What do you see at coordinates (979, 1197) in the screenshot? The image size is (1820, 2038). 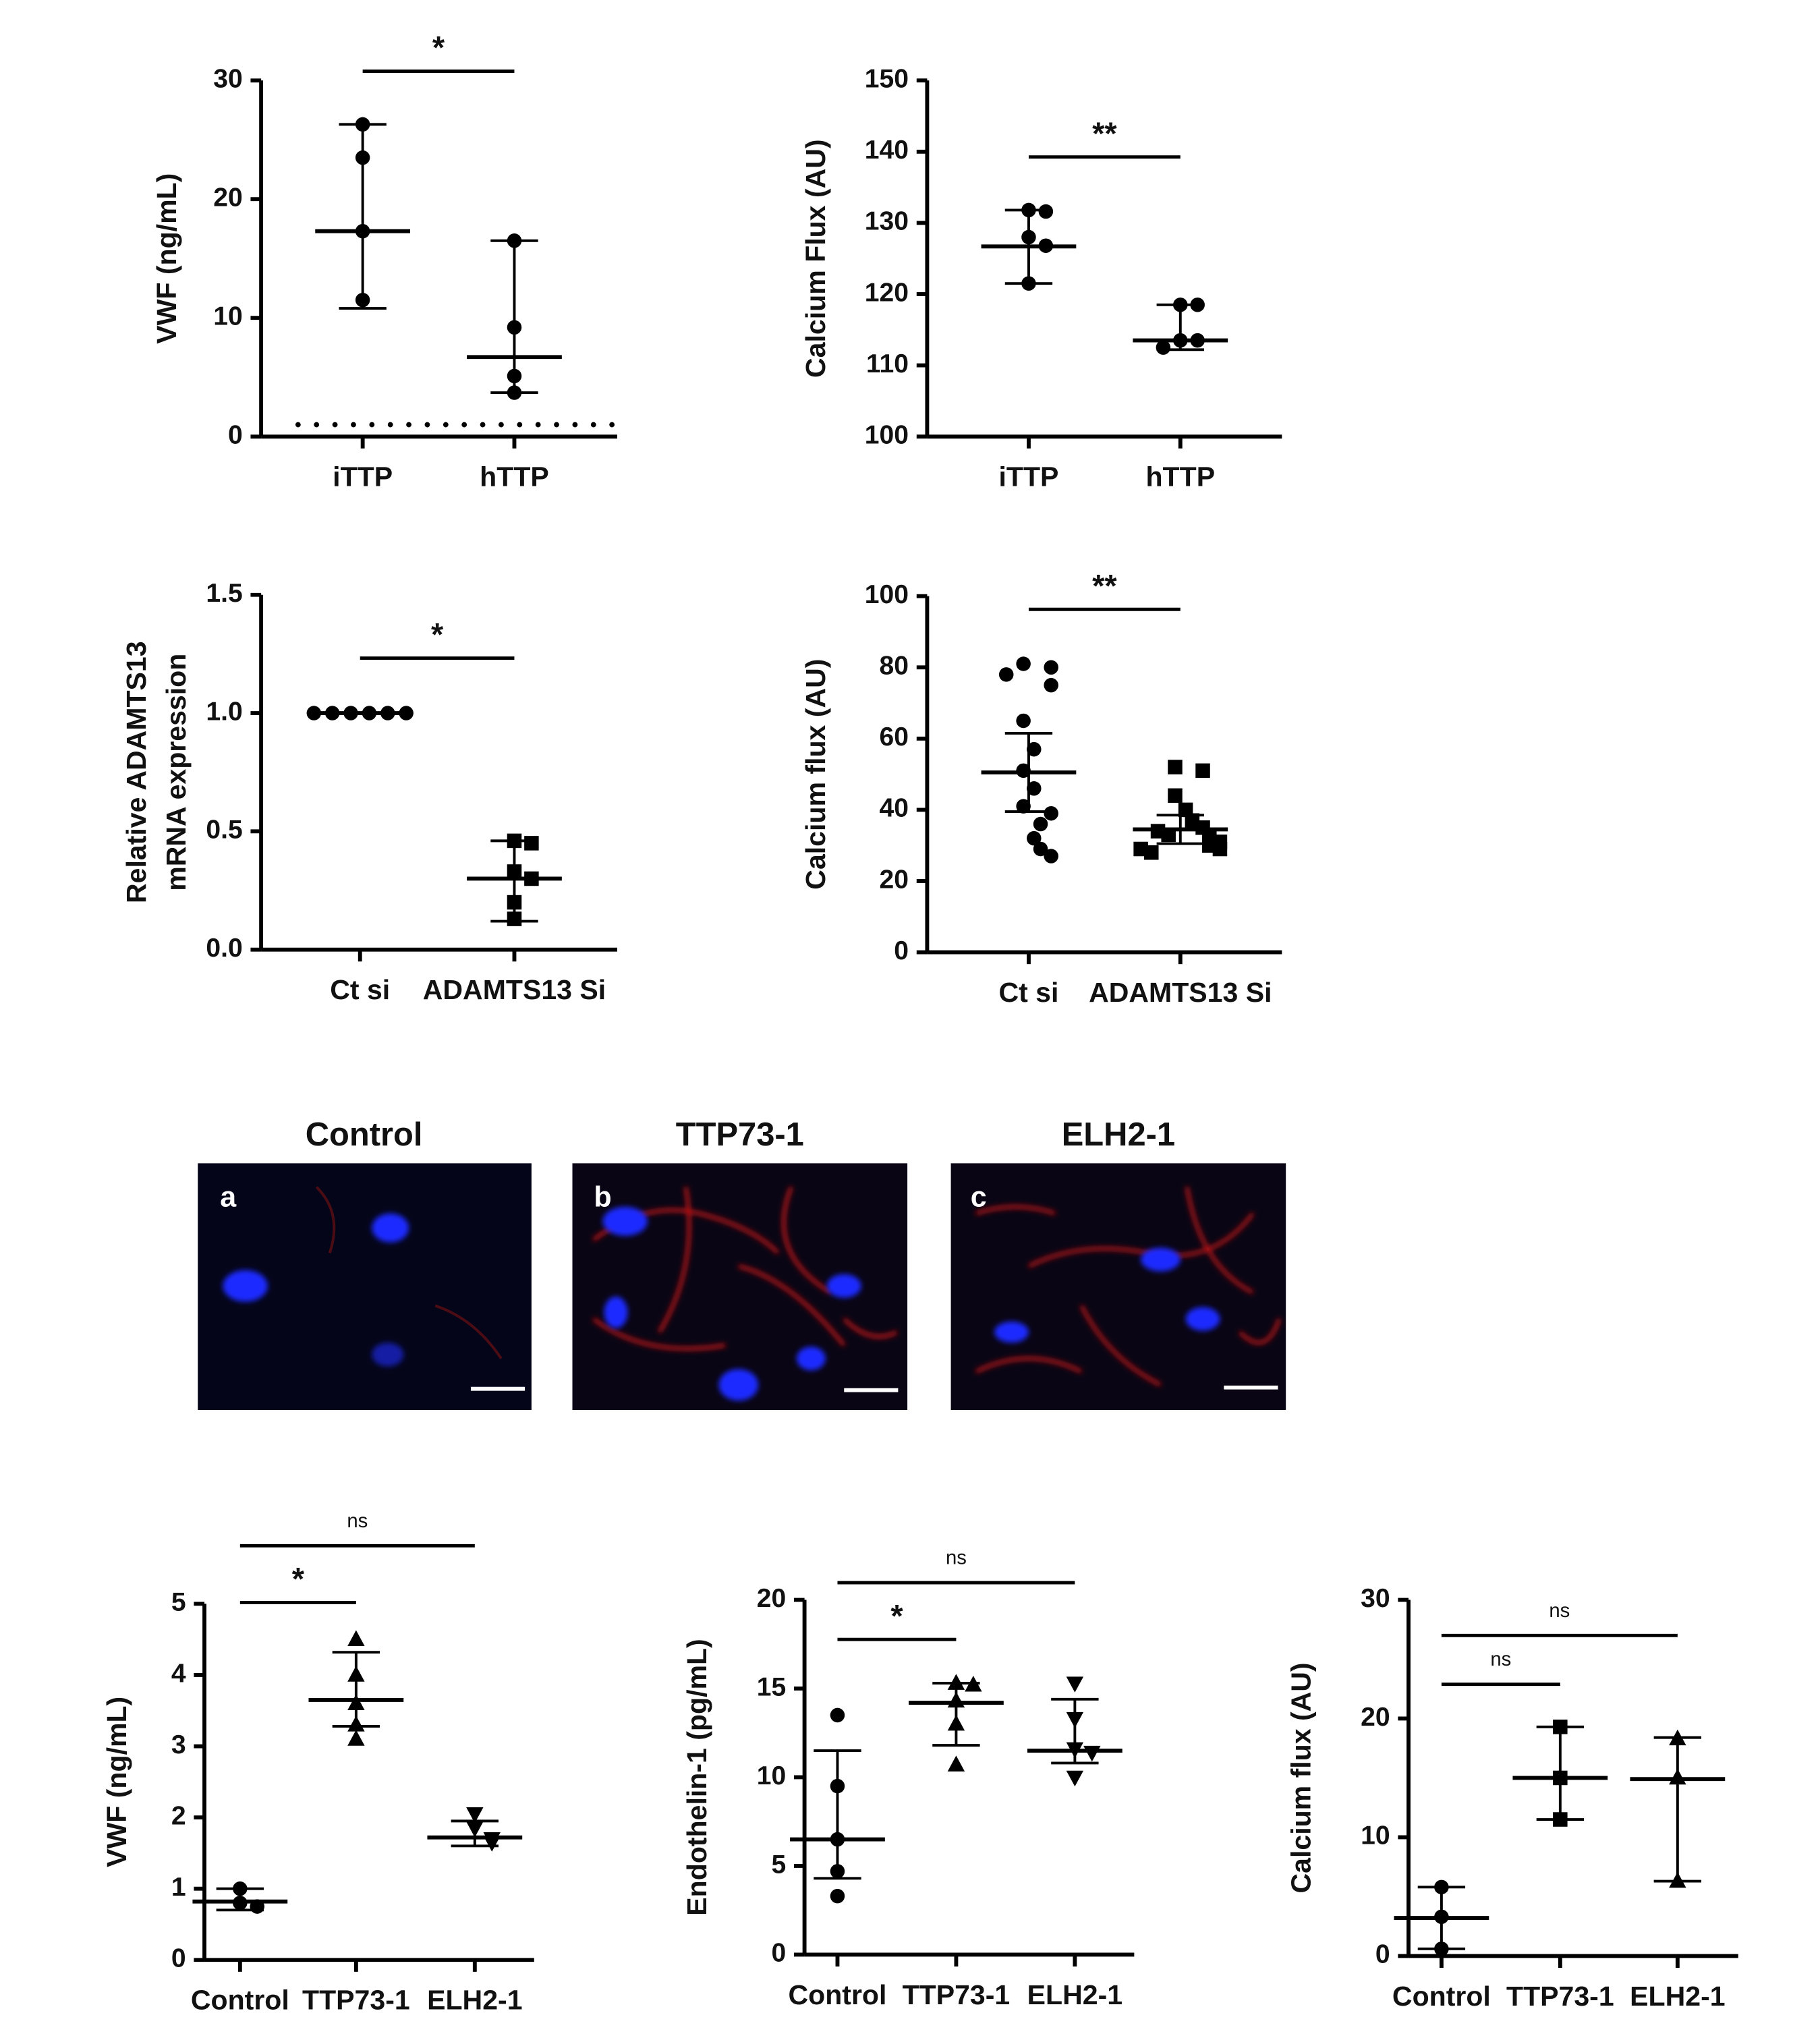 I see `panel-letter: c` at bounding box center [979, 1197].